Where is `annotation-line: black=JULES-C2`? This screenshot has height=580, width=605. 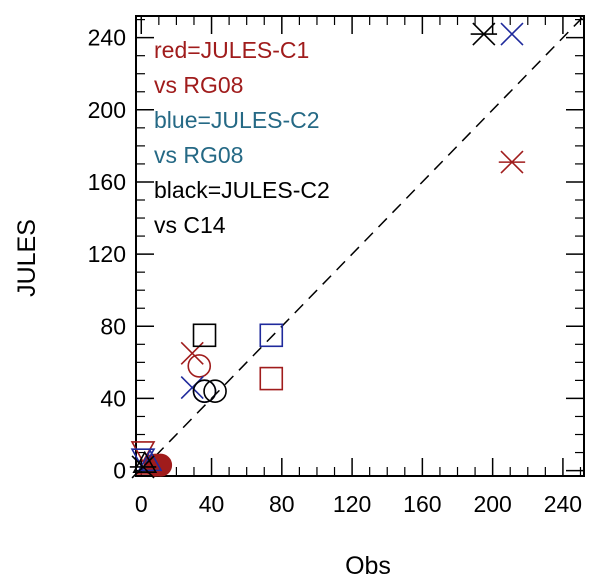
annotation-line: black=JULES-C2 is located at coordinates (242, 190).